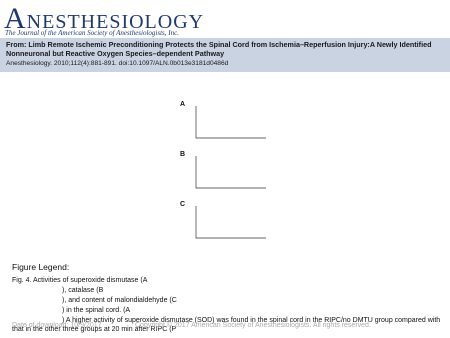 This screenshot has height=338, width=450. I want to click on panel-frames, so click(230, 172).